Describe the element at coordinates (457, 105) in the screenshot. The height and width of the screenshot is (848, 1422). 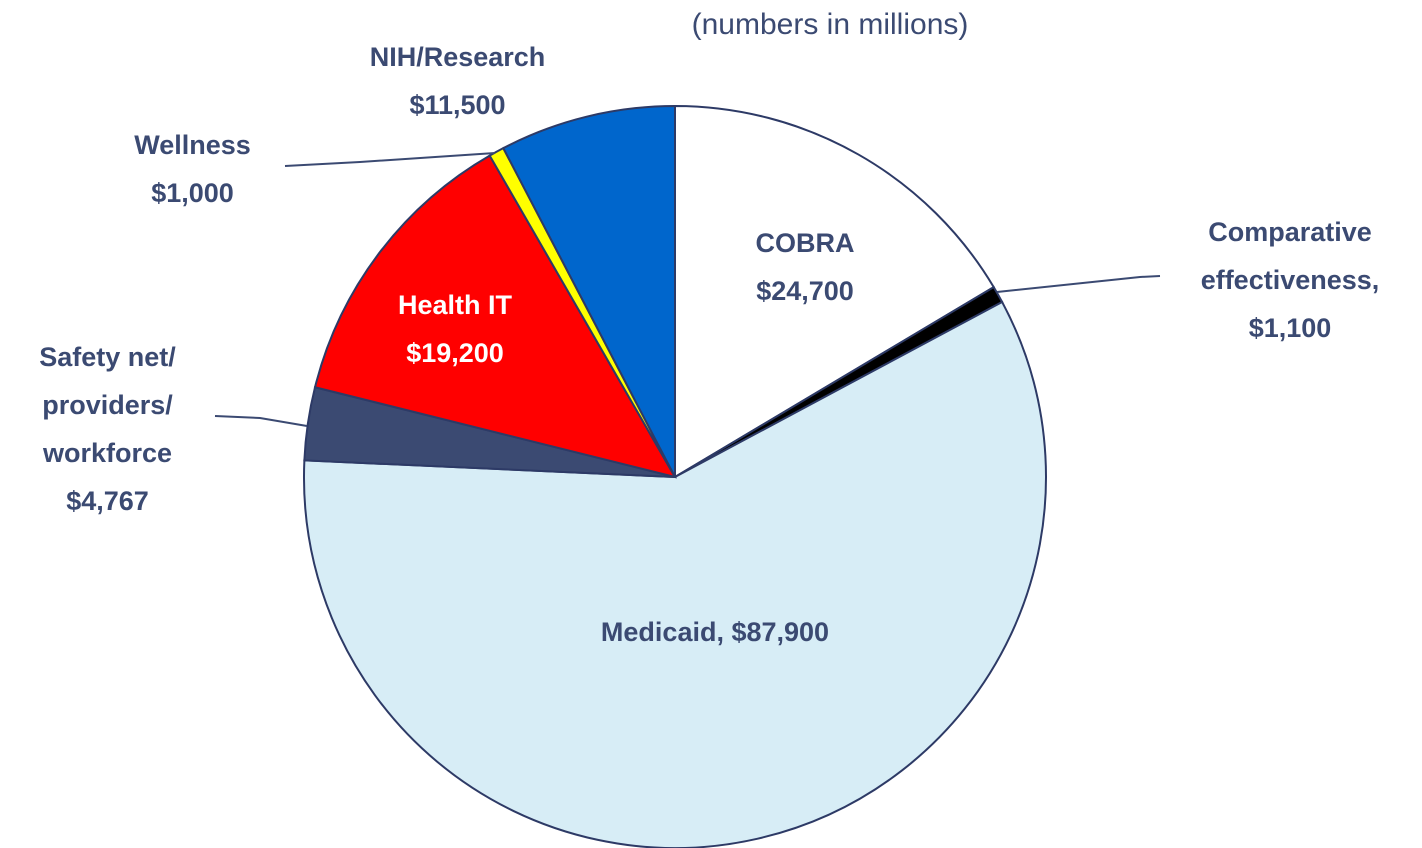
I see `value-label: $11,500` at that location.